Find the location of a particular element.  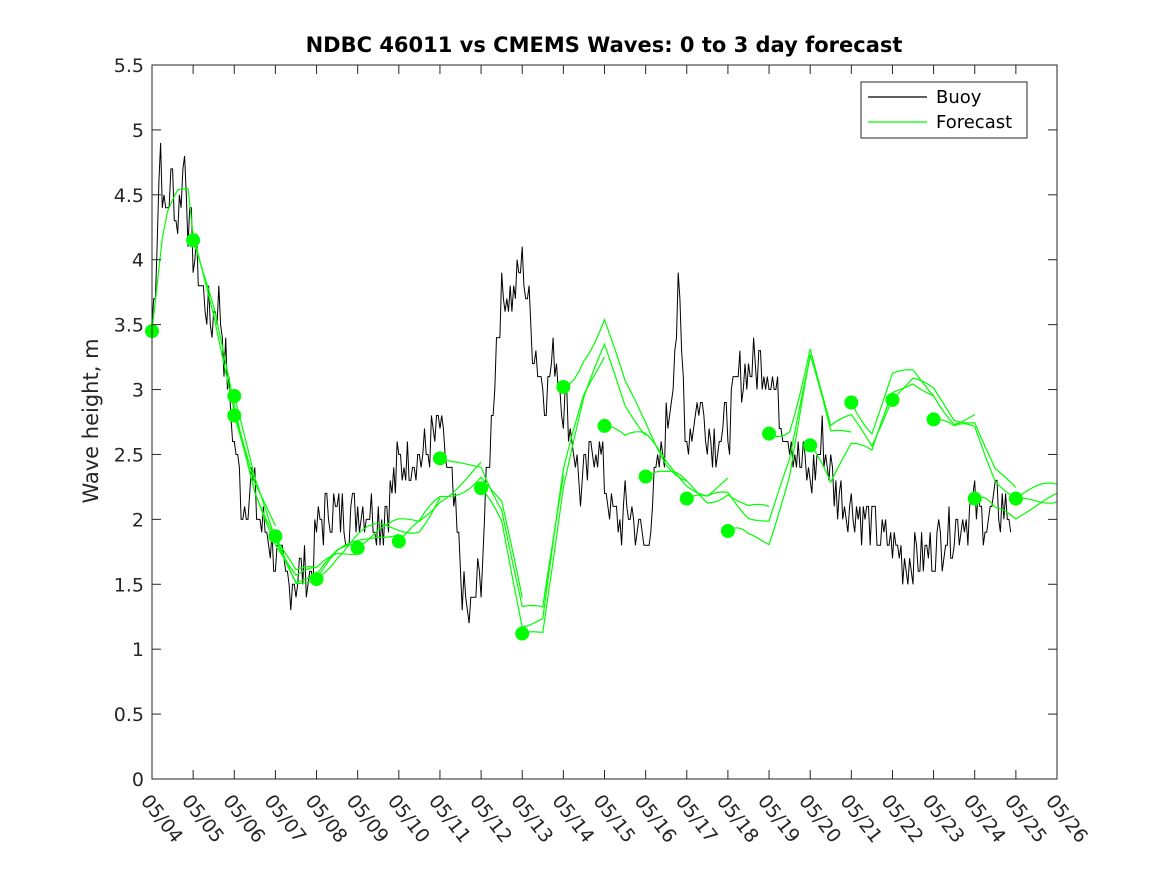

legend-box is located at coordinates (944, 110).